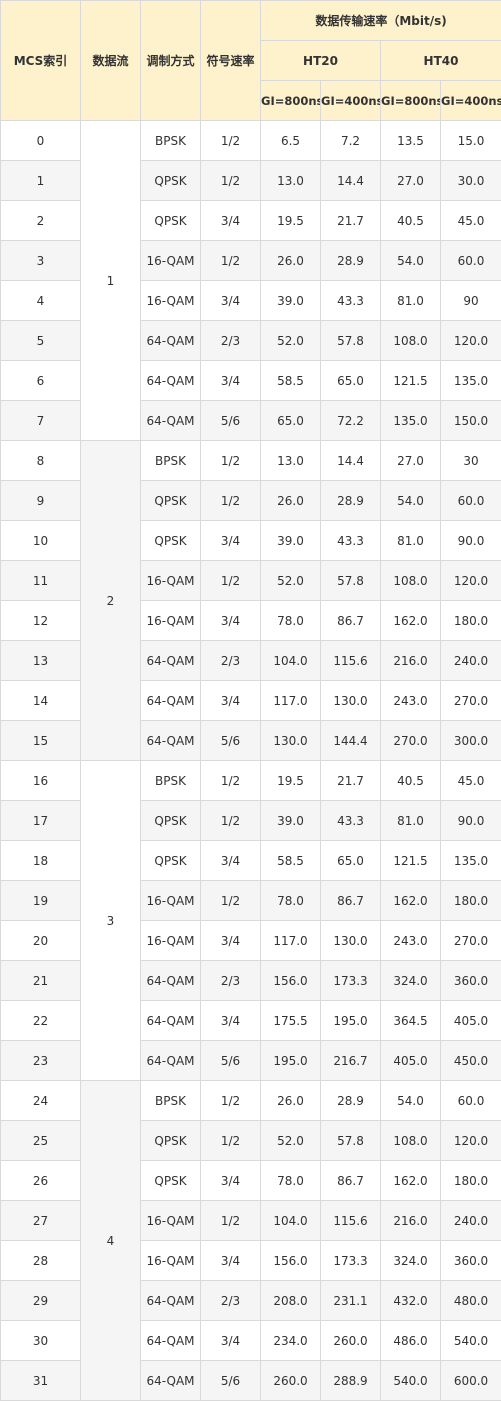  Describe the element at coordinates (110, 920) in the screenshot. I see `cell-stream-count: 3` at that location.